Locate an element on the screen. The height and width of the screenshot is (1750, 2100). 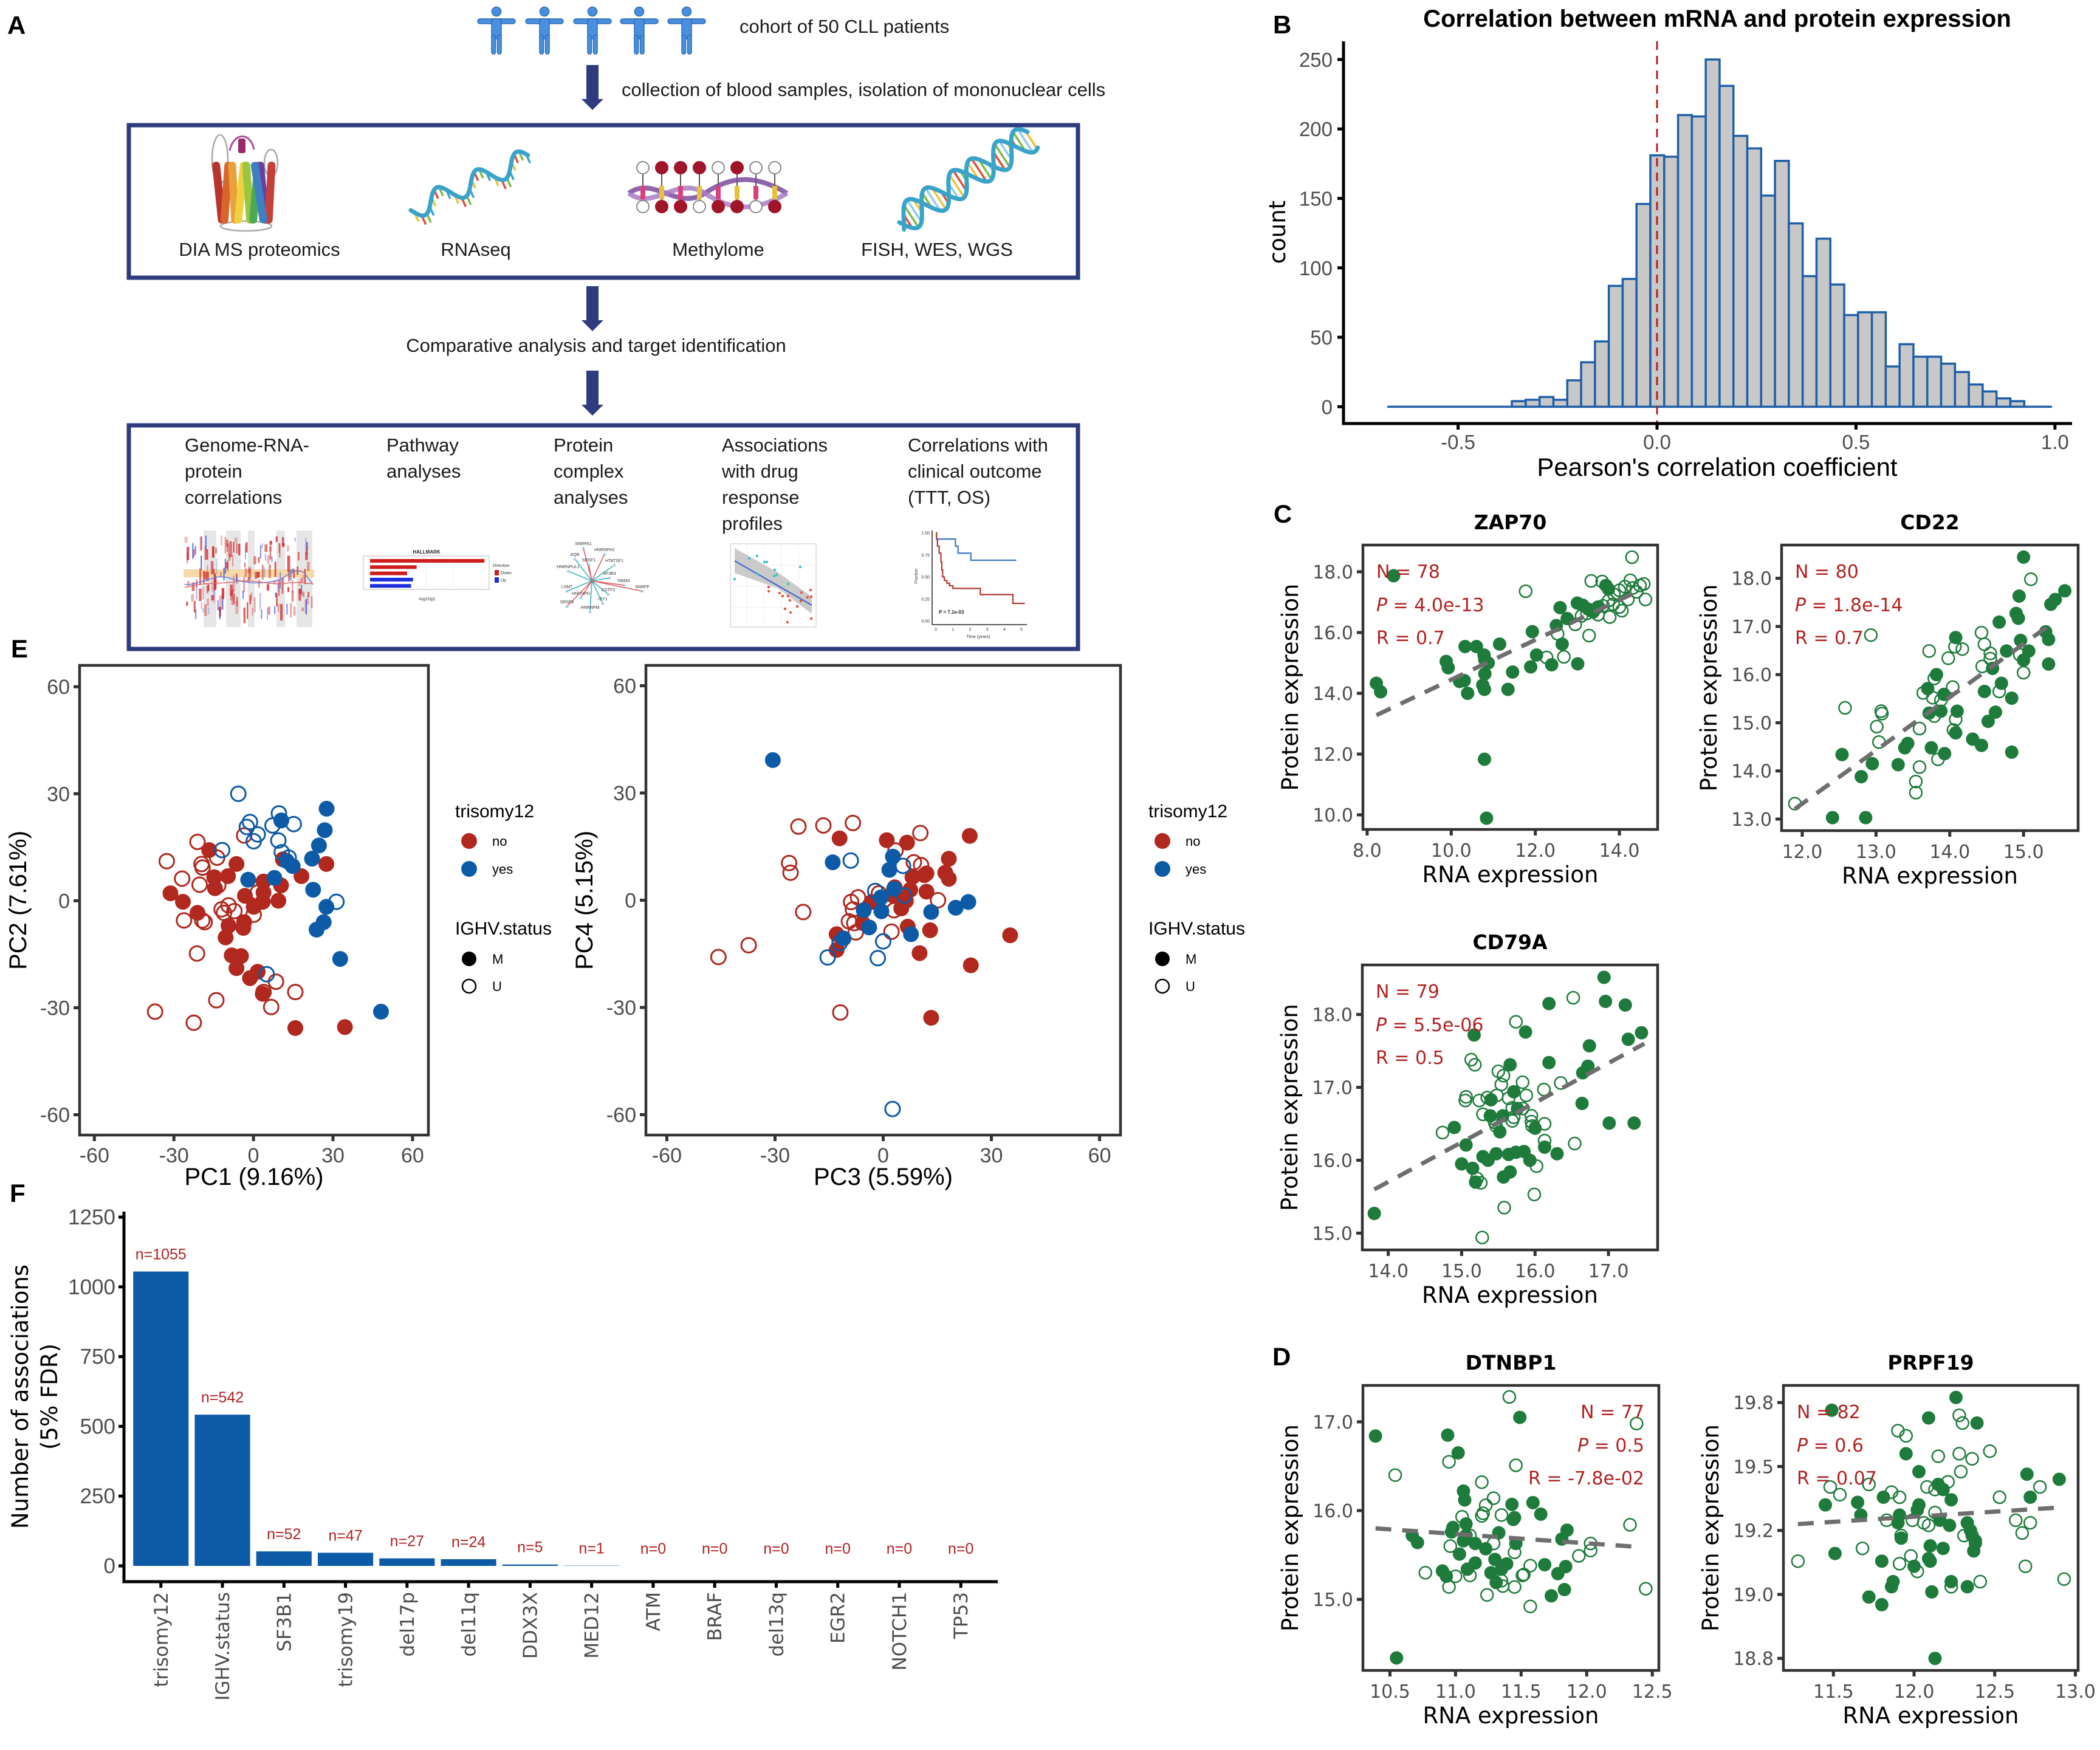
y-axis-title-line: (5% FDR) is located at coordinates (49, 1396).